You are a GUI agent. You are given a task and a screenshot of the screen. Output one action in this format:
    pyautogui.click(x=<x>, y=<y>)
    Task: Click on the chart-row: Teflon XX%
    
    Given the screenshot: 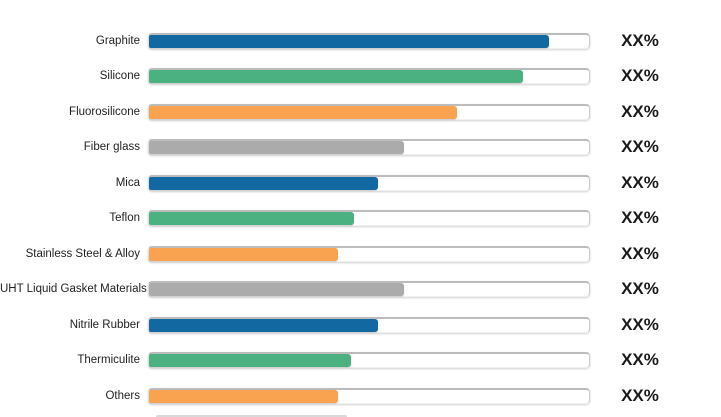 What is the action you would take?
    pyautogui.click(x=360, y=219)
    